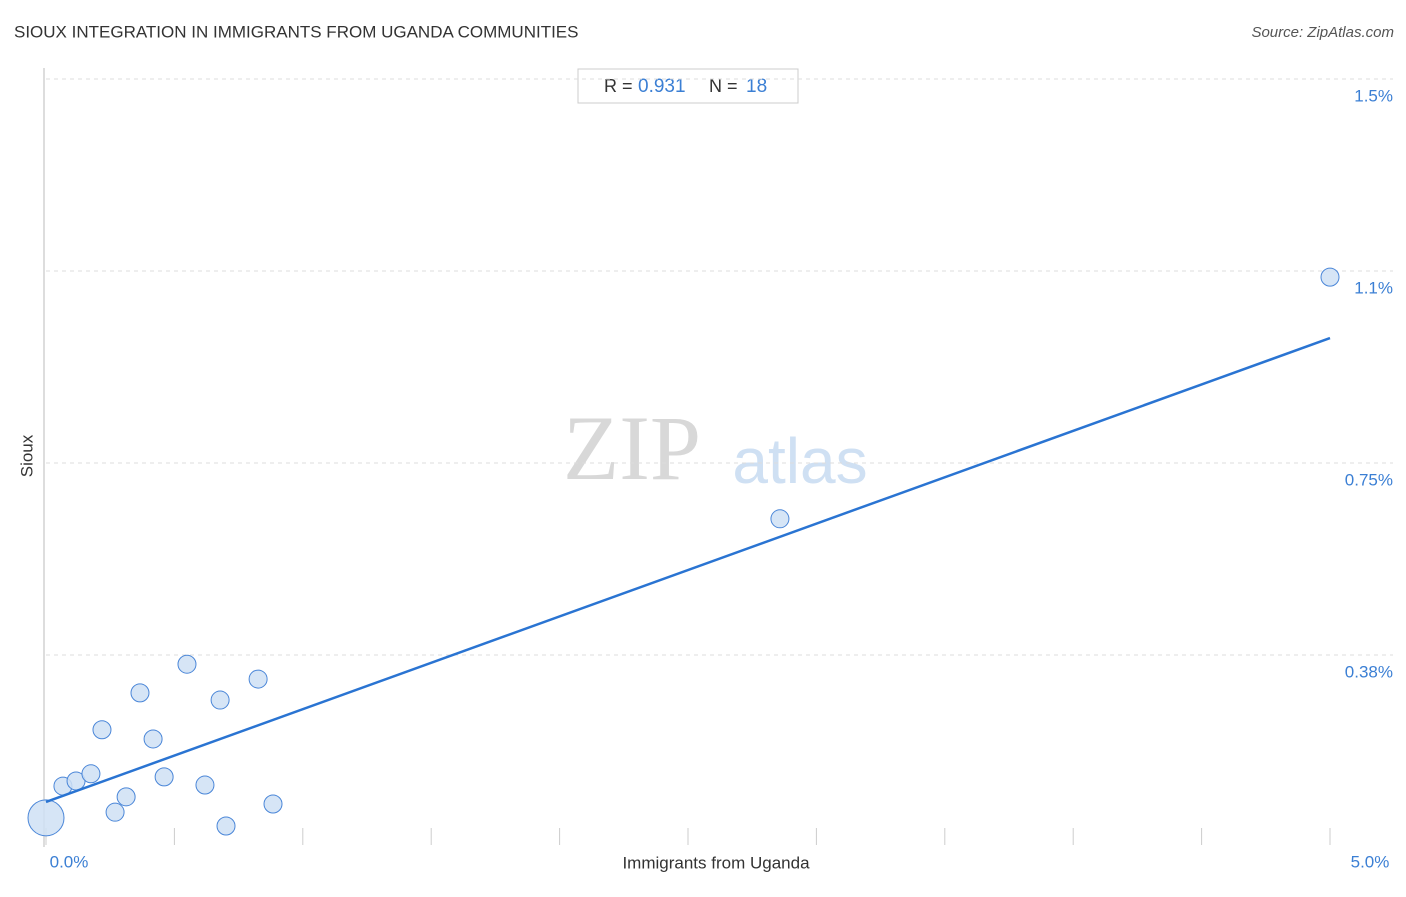  What do you see at coordinates (1373, 95) in the screenshot?
I see `y-tick-label: 1.5%` at bounding box center [1373, 95].